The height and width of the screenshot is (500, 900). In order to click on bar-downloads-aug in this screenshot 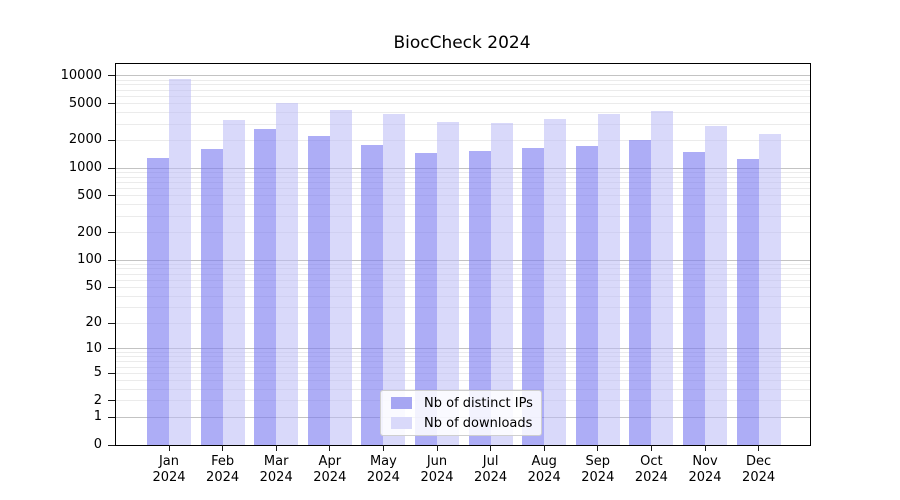, I will do `click(555, 282)`.